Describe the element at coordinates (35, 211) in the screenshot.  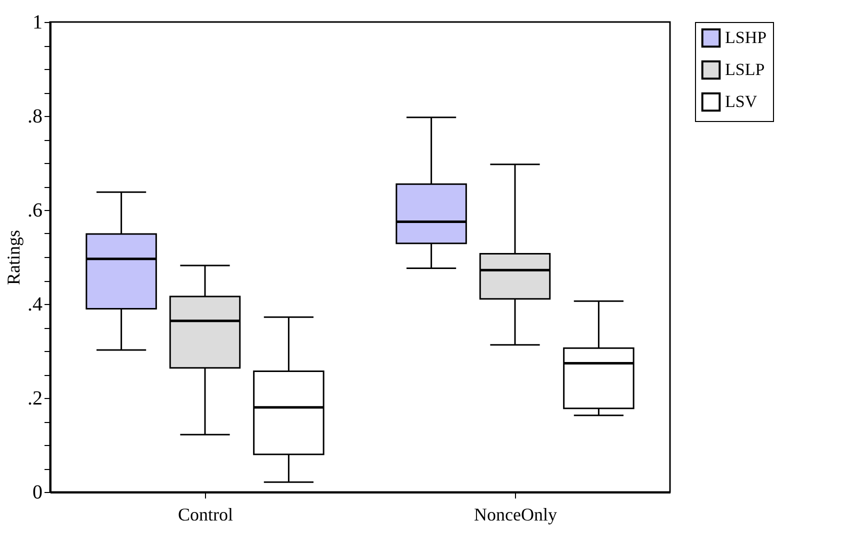
I see `y-tick-label: .6` at that location.